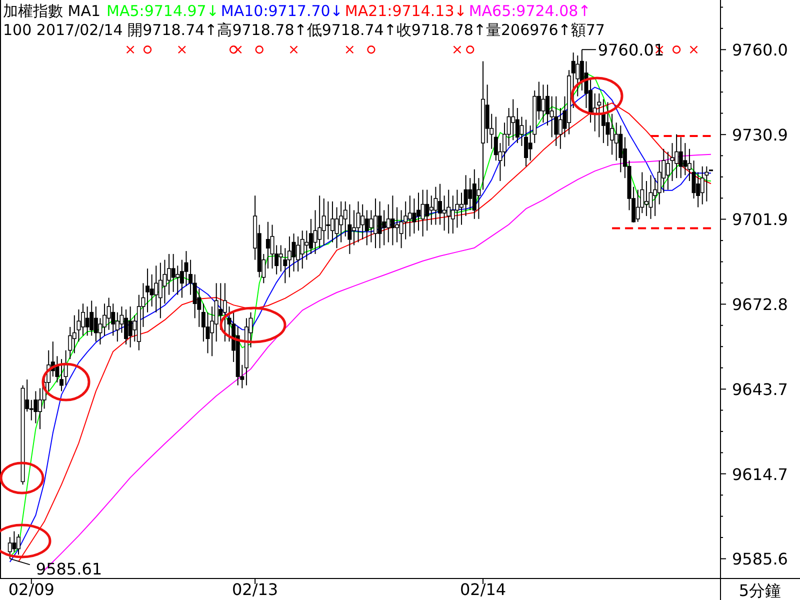 The height and width of the screenshot is (600, 800). I want to click on legend: MA5:9714.97↓MA10:9717.70↓MA21:9714.13↓MA65:9724.08↑, so click(348, 11).